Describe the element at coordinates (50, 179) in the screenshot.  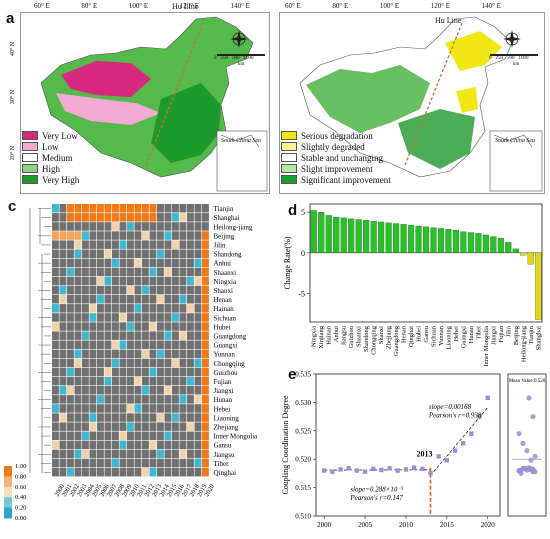
I see `legend-item: Very High` at that location.